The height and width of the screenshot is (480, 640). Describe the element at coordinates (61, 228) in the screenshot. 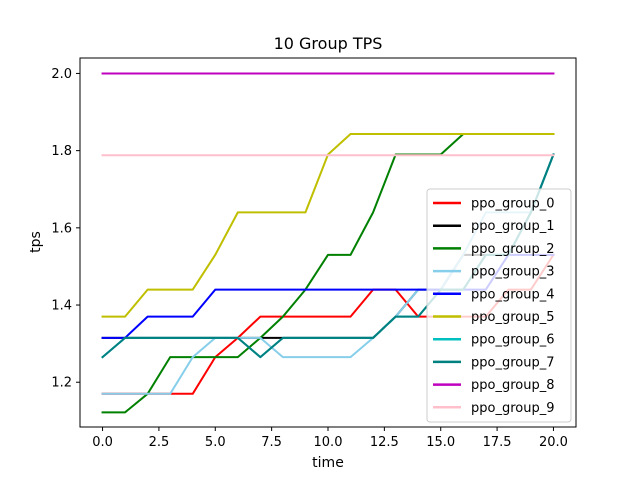

I see `y-tick-label: 1.6` at that location.